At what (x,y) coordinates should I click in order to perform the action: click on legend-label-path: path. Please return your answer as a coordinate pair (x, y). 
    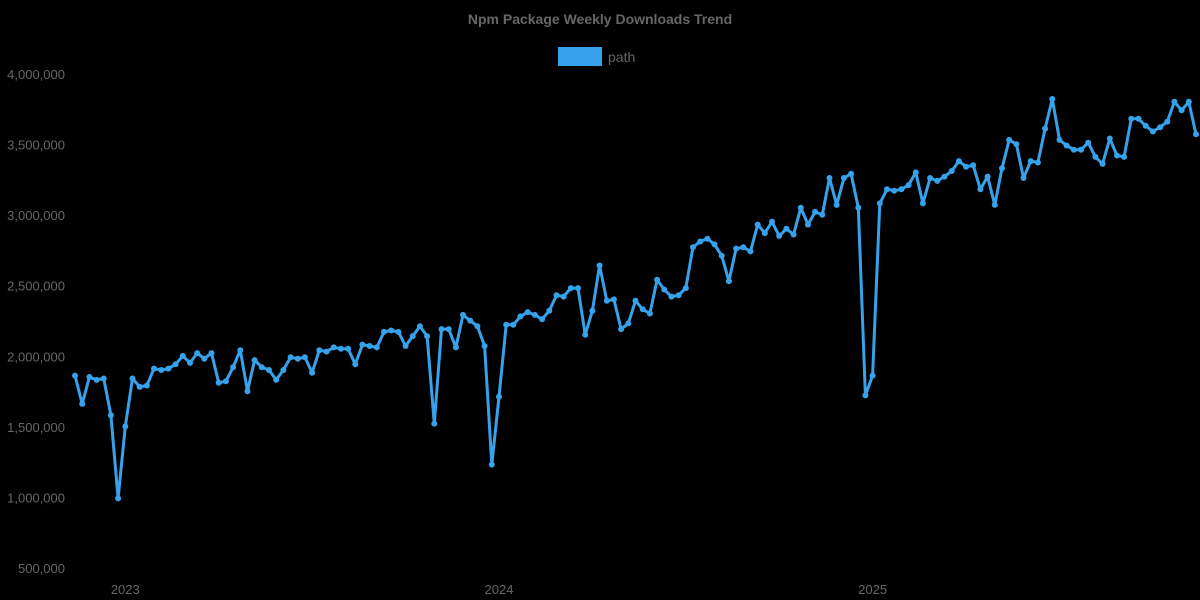
    Looking at the image, I should click on (621, 57).